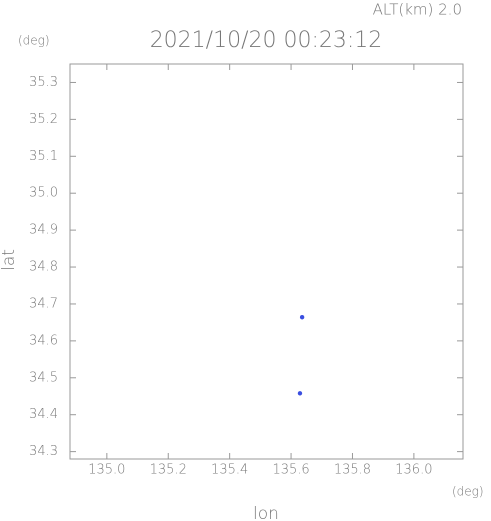 The height and width of the screenshot is (521, 491). I want to click on y-unit: (deg), so click(34, 41).